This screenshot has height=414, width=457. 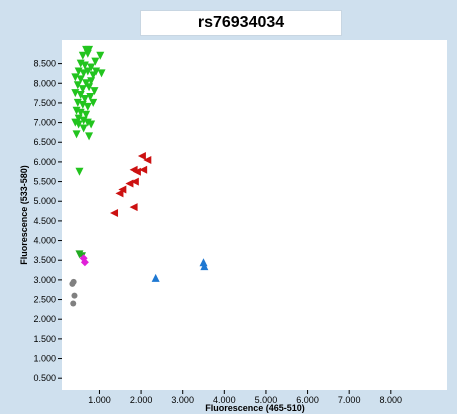 What do you see at coordinates (391, 400) in the screenshot?
I see `x-tick-label: 8.000` at bounding box center [391, 400].